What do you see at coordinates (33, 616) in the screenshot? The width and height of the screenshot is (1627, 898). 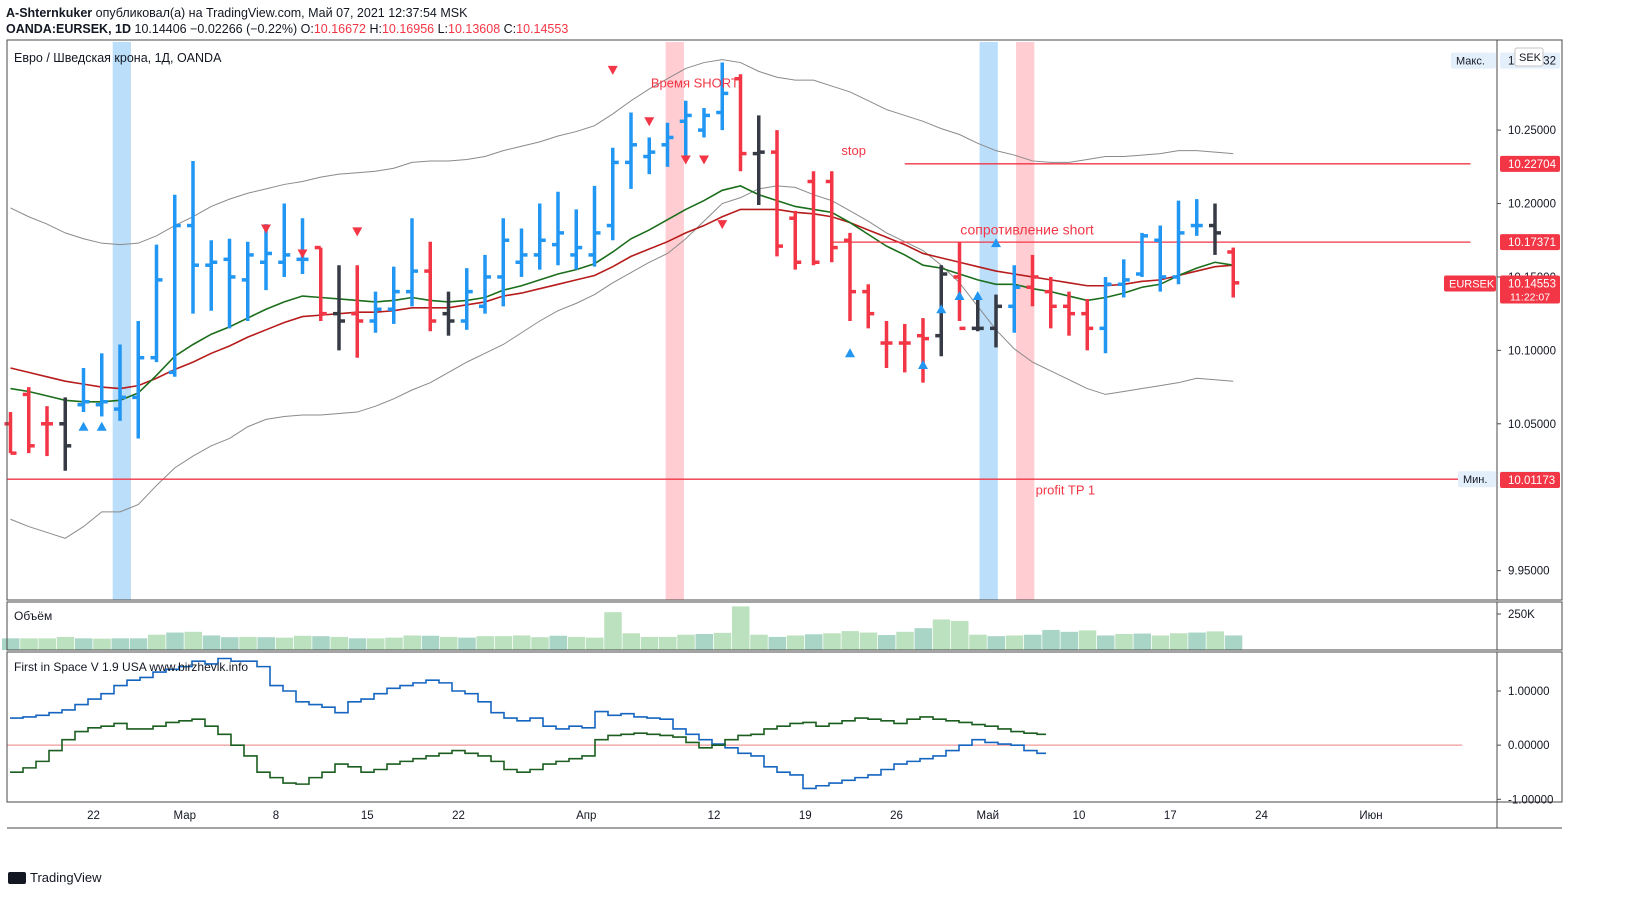 I see `volume-label: Объём` at bounding box center [33, 616].